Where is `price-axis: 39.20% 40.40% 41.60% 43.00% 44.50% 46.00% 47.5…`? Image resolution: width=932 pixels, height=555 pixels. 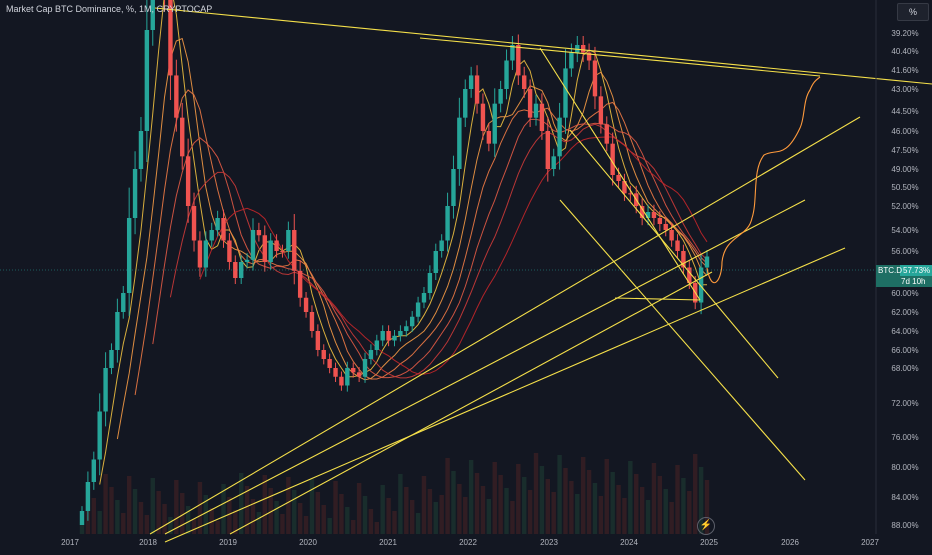
price-axis: 39.20% 40.40% 41.60% 43.00% 44.50% 46.00% 47.5… is located at coordinates (904, 279).